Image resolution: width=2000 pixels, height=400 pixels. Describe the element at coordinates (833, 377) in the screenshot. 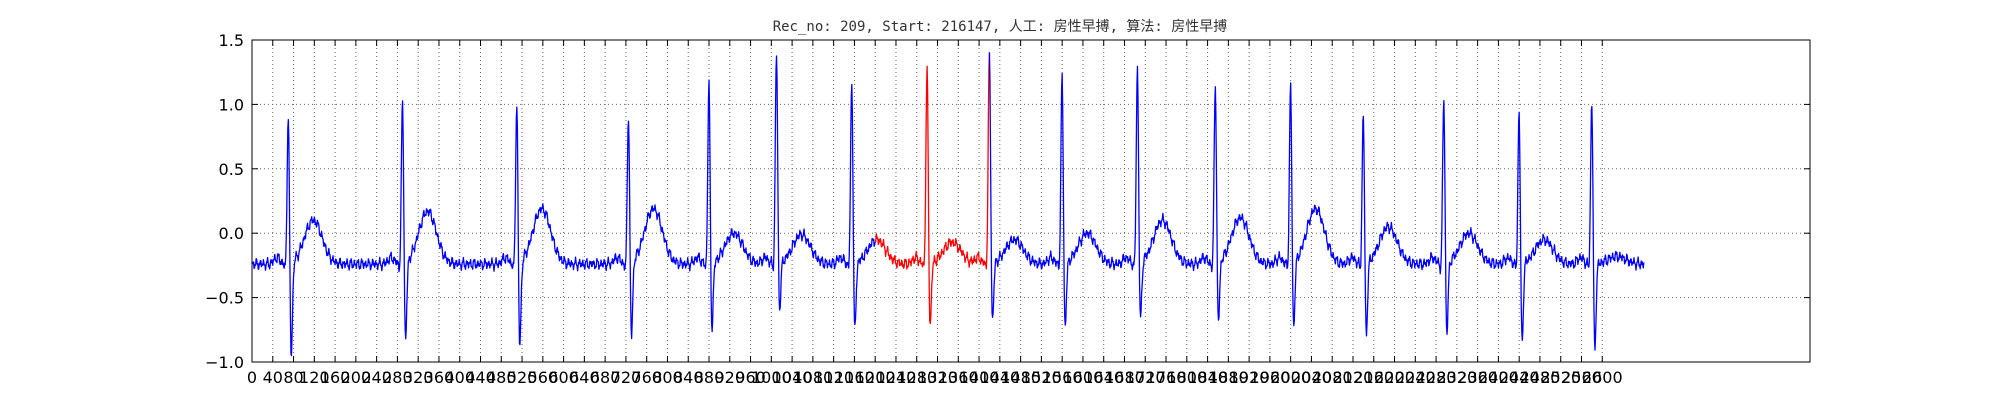

I see `x-tick-label: 1120` at that location.